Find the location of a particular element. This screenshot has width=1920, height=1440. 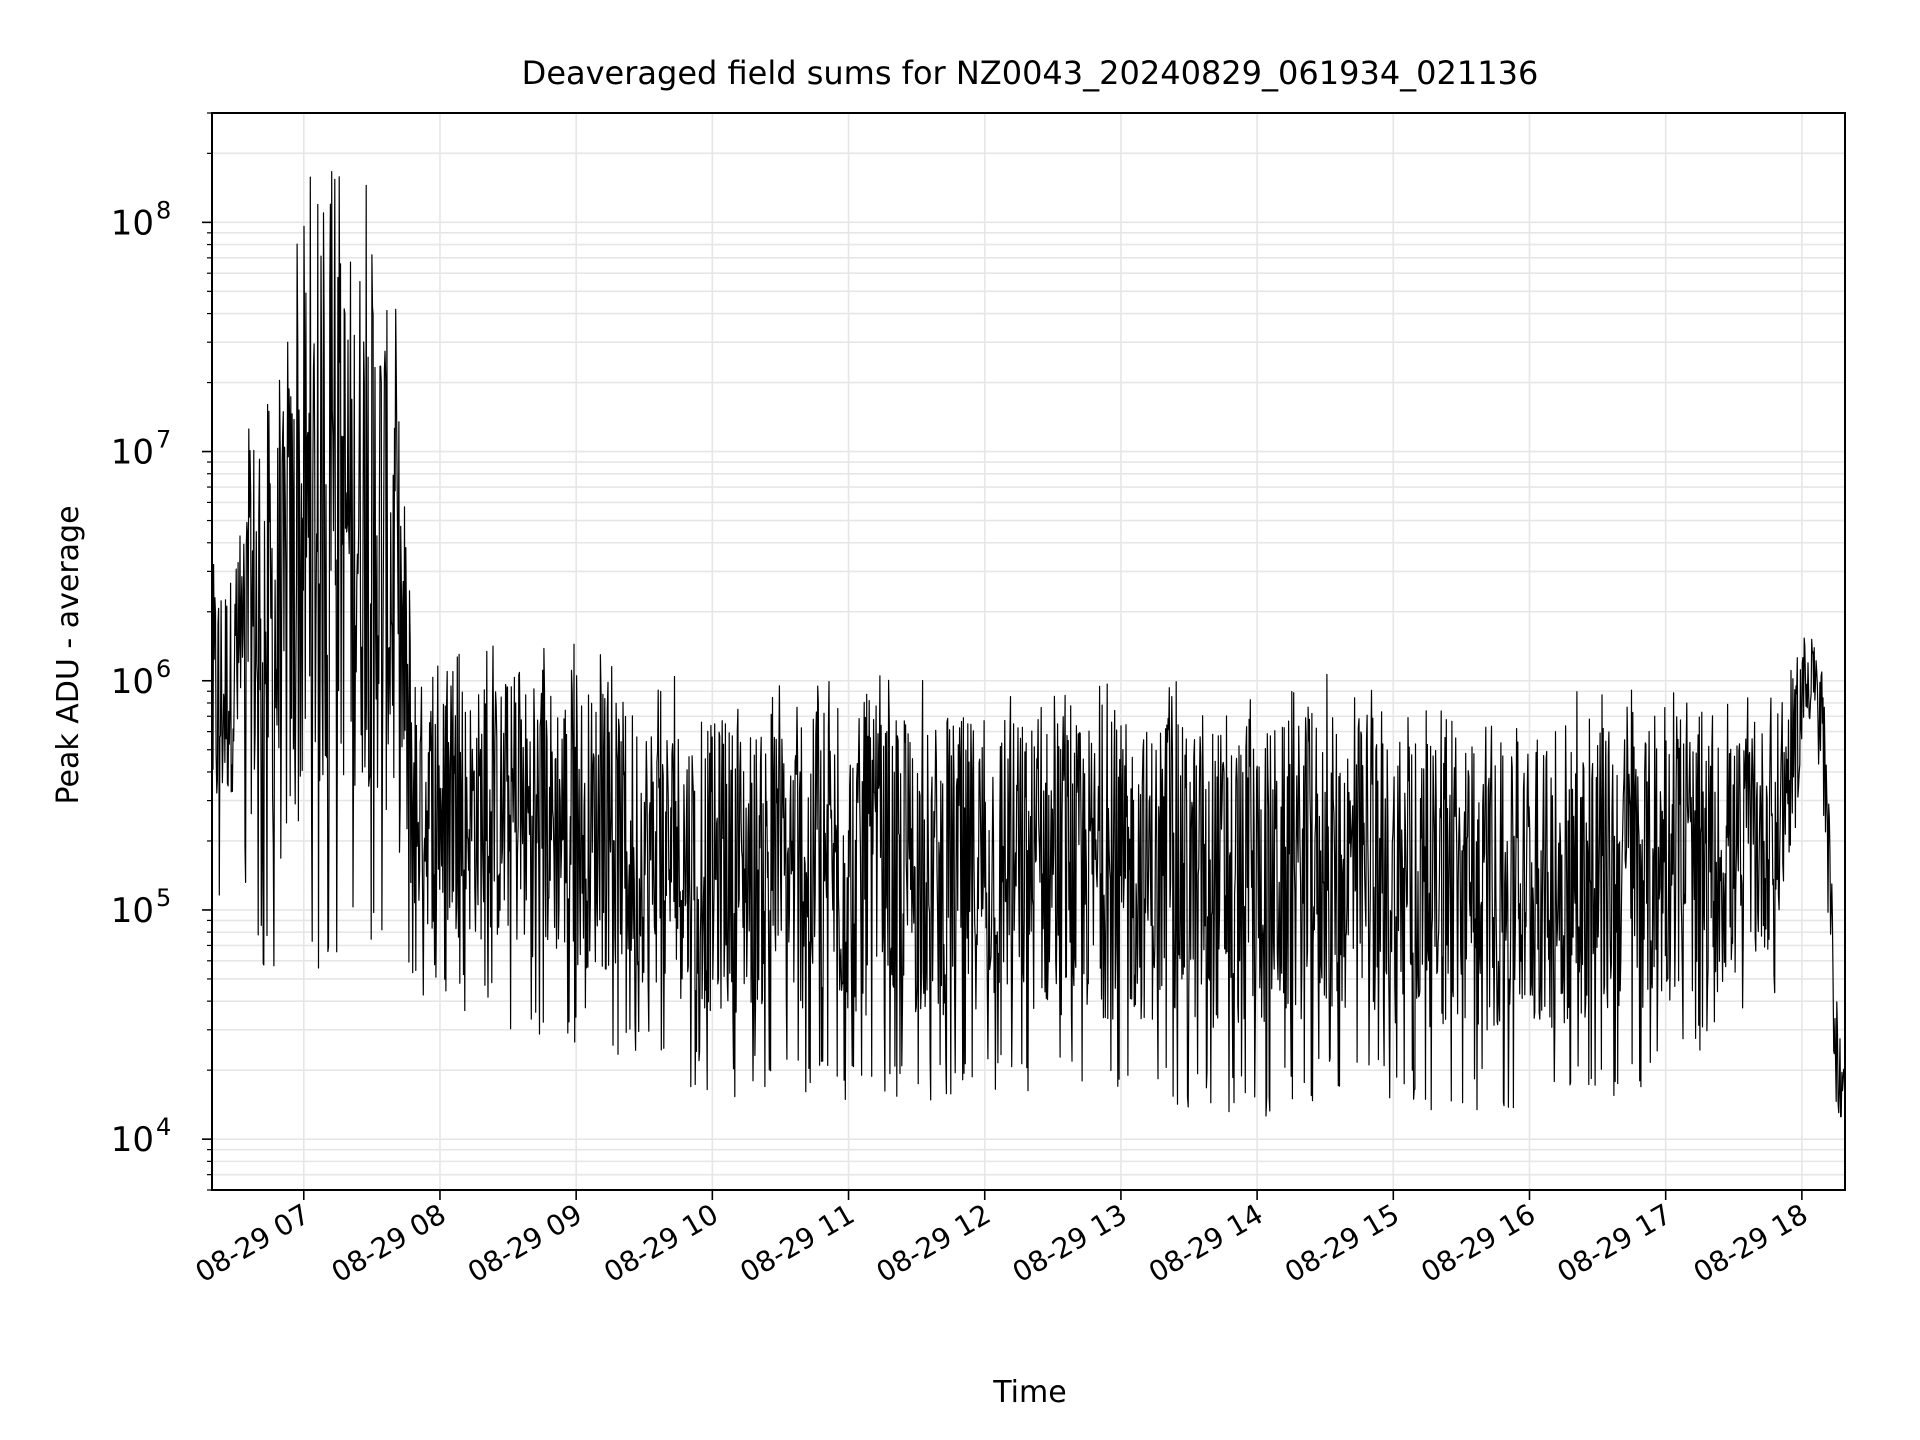

y-tick-exponent: 6 is located at coordinates (163, 669).